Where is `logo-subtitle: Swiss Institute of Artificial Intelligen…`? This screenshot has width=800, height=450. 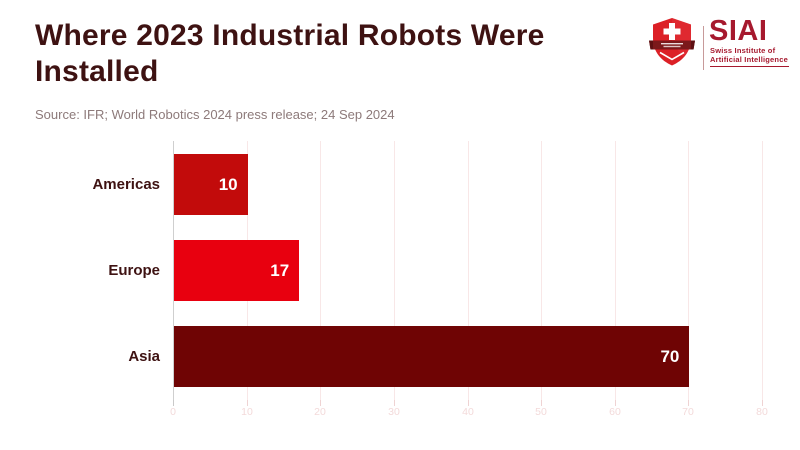 logo-subtitle: Swiss Institute of Artificial Intelligen… is located at coordinates (749, 55).